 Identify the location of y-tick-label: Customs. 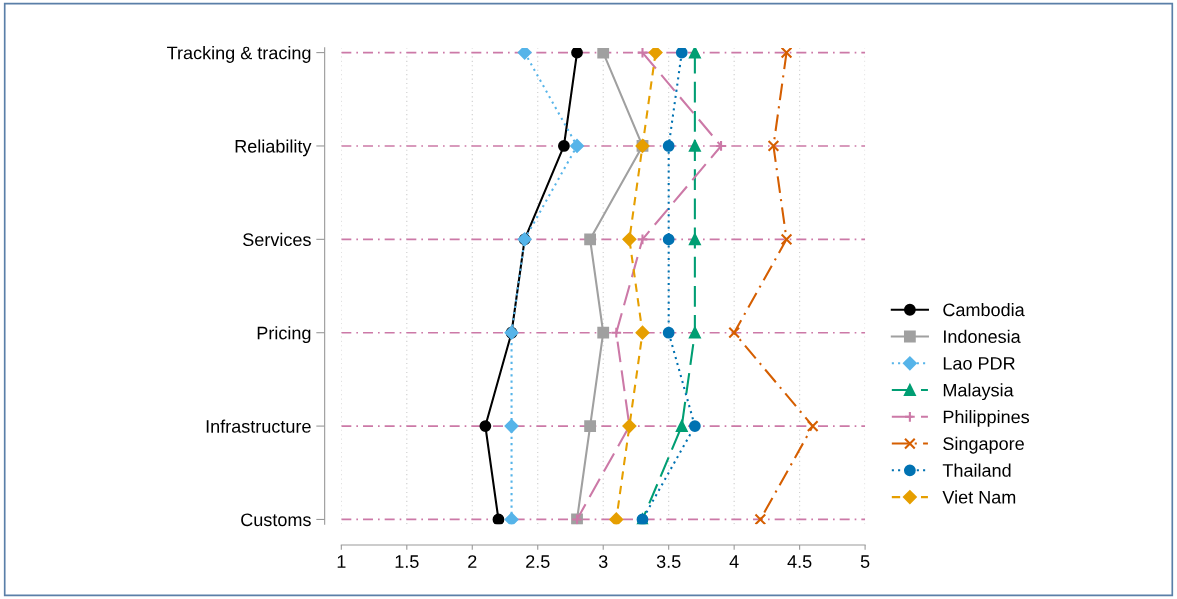
(276, 520).